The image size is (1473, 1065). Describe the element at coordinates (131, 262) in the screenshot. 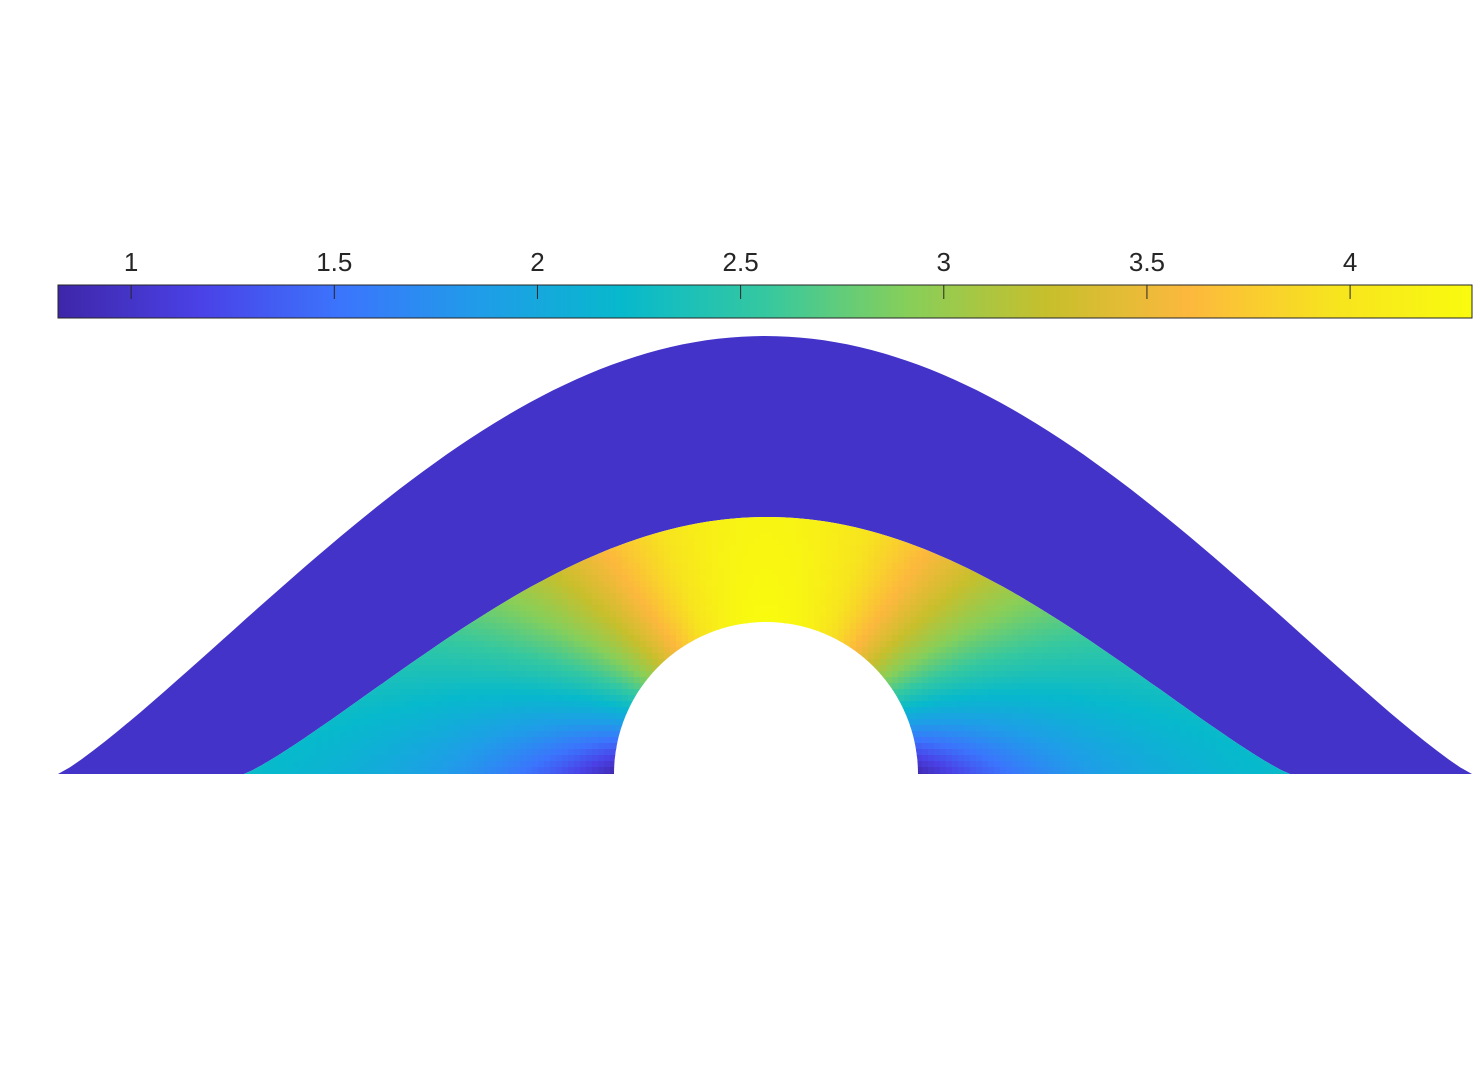

I see `colorbar-tick-label: 1` at that location.